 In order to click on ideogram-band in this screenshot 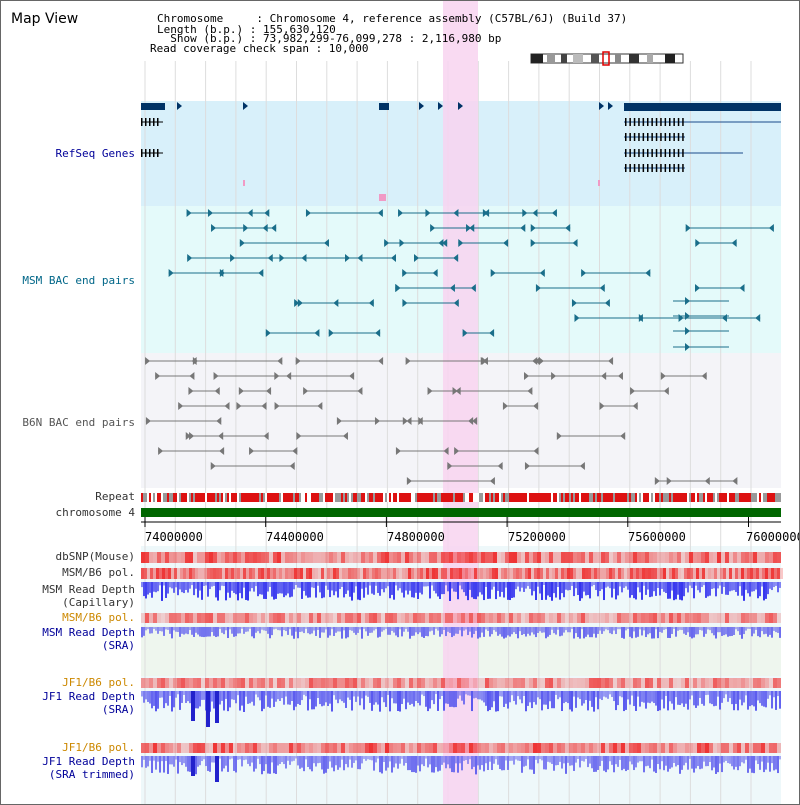, I will do `click(551, 58)`.